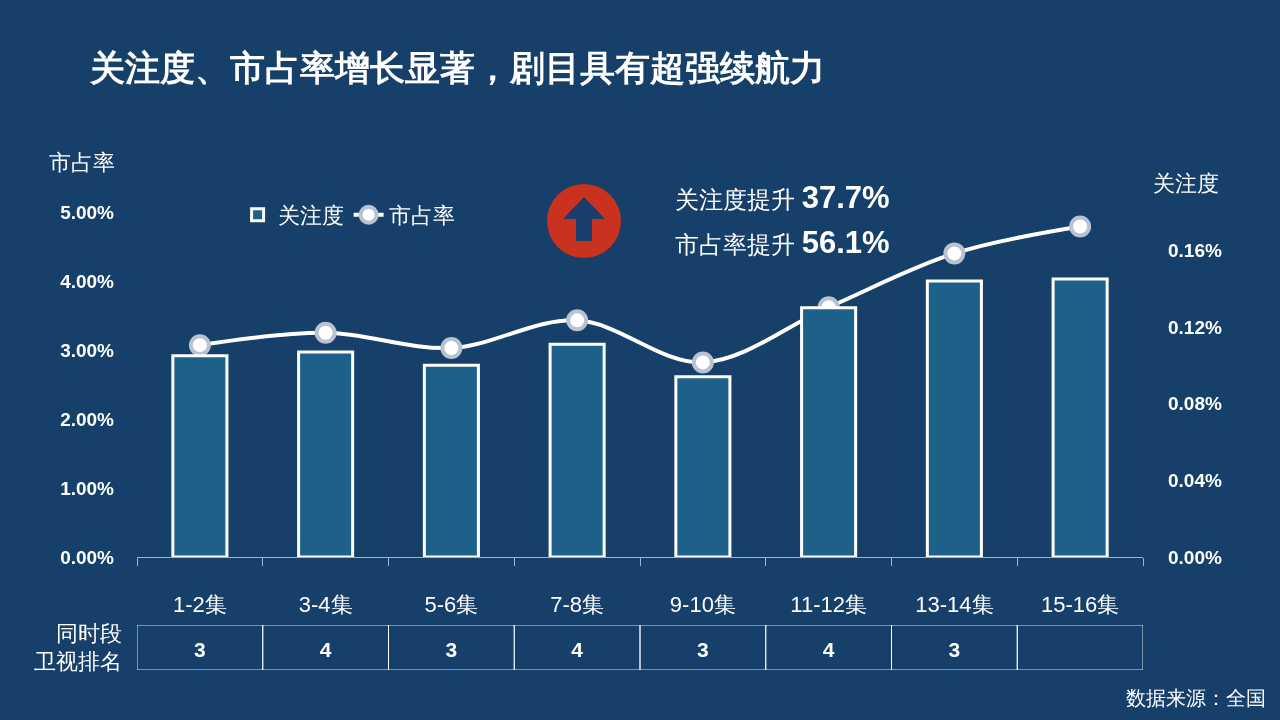 The image size is (1280, 720). What do you see at coordinates (1195, 480) in the screenshot?
I see `y2-tick-label: 0.04%` at bounding box center [1195, 480].